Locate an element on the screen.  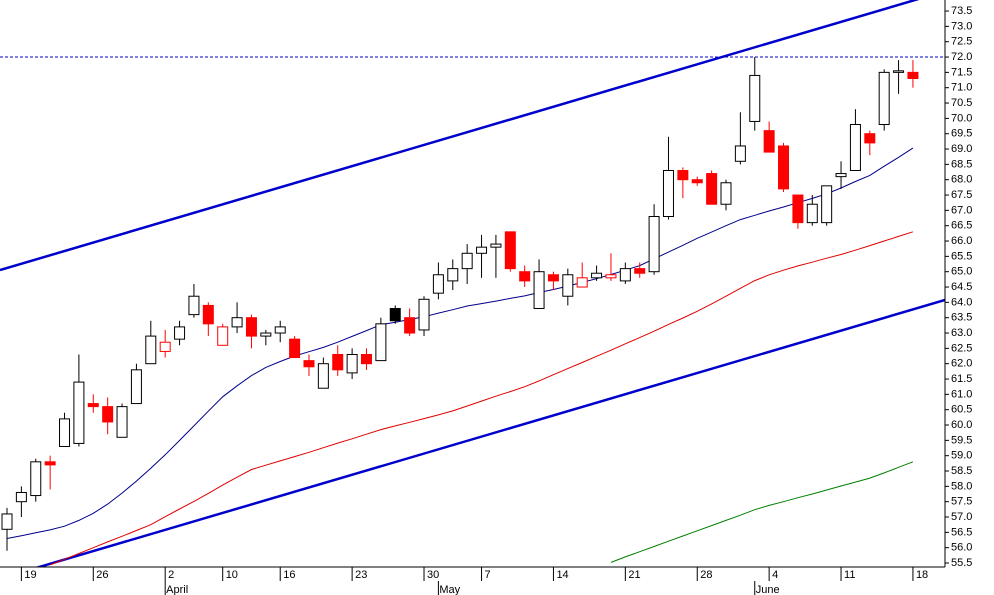
y-tick-label: 69.5 is located at coordinates (961, 134).